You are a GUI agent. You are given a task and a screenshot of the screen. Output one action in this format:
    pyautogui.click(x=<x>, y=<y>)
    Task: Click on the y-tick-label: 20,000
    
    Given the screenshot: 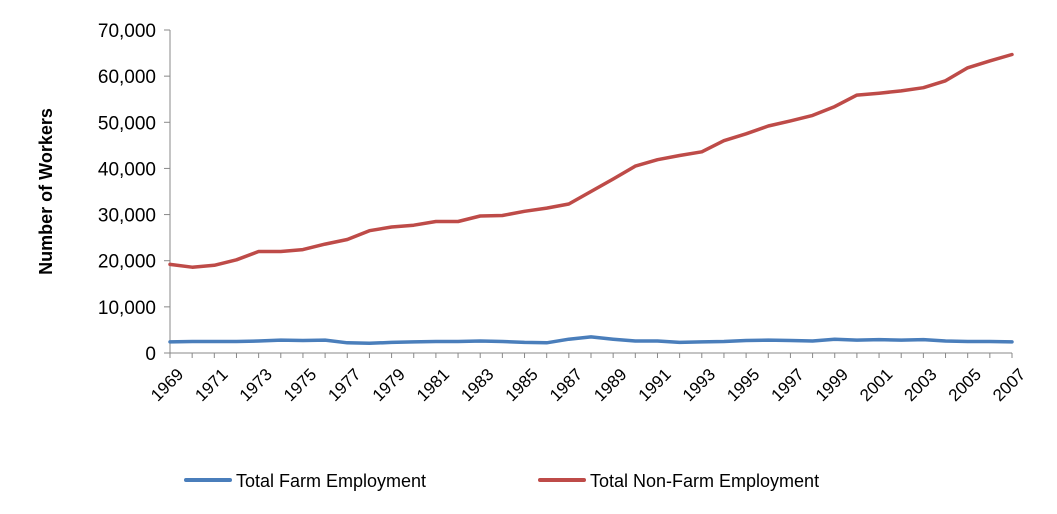 What is the action you would take?
    pyautogui.click(x=127, y=262)
    